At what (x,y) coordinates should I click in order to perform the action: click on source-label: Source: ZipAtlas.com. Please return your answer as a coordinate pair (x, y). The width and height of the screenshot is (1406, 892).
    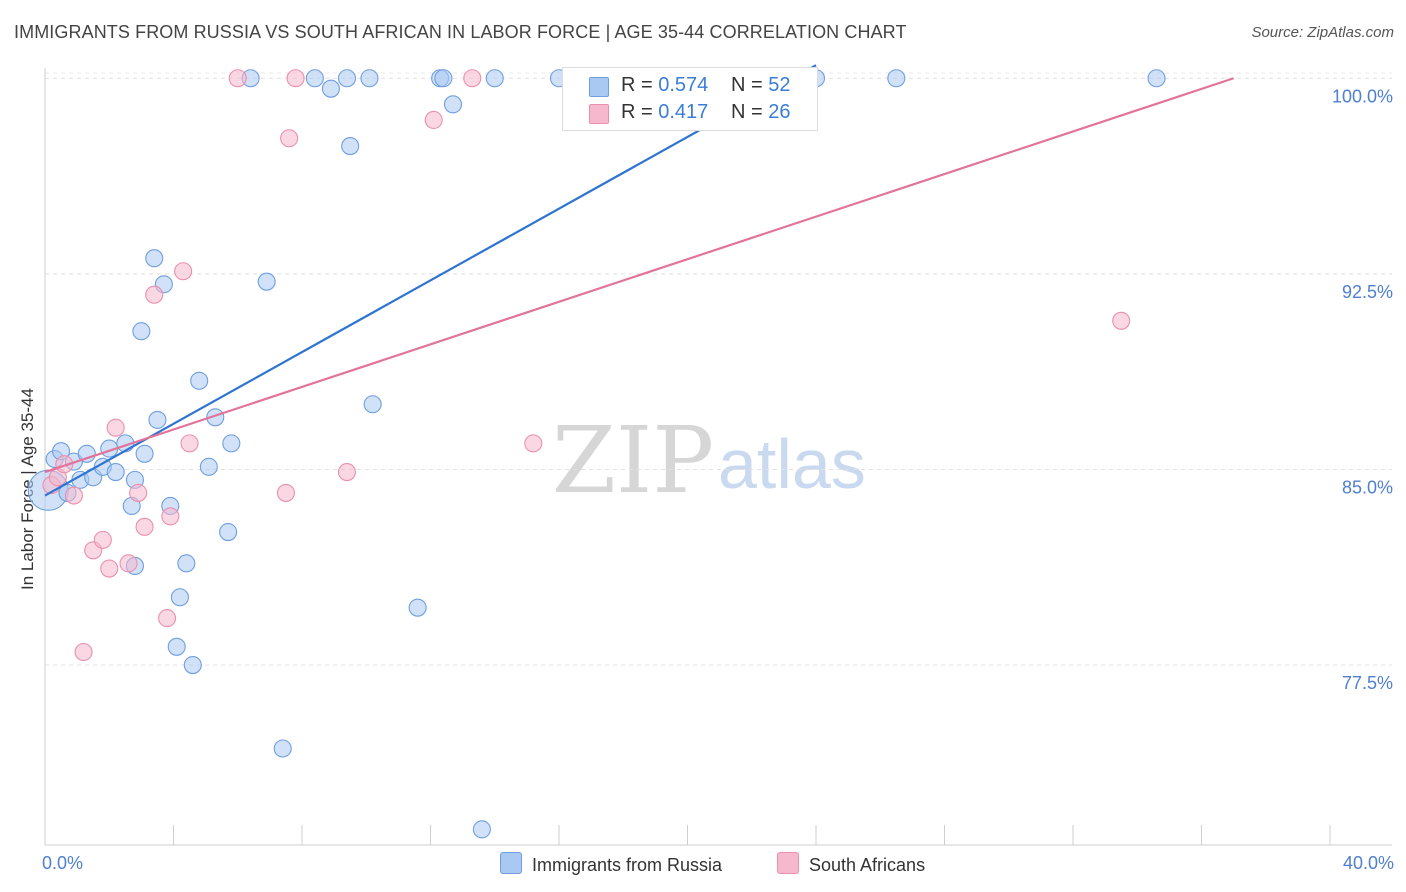
    Looking at the image, I should click on (1322, 32).